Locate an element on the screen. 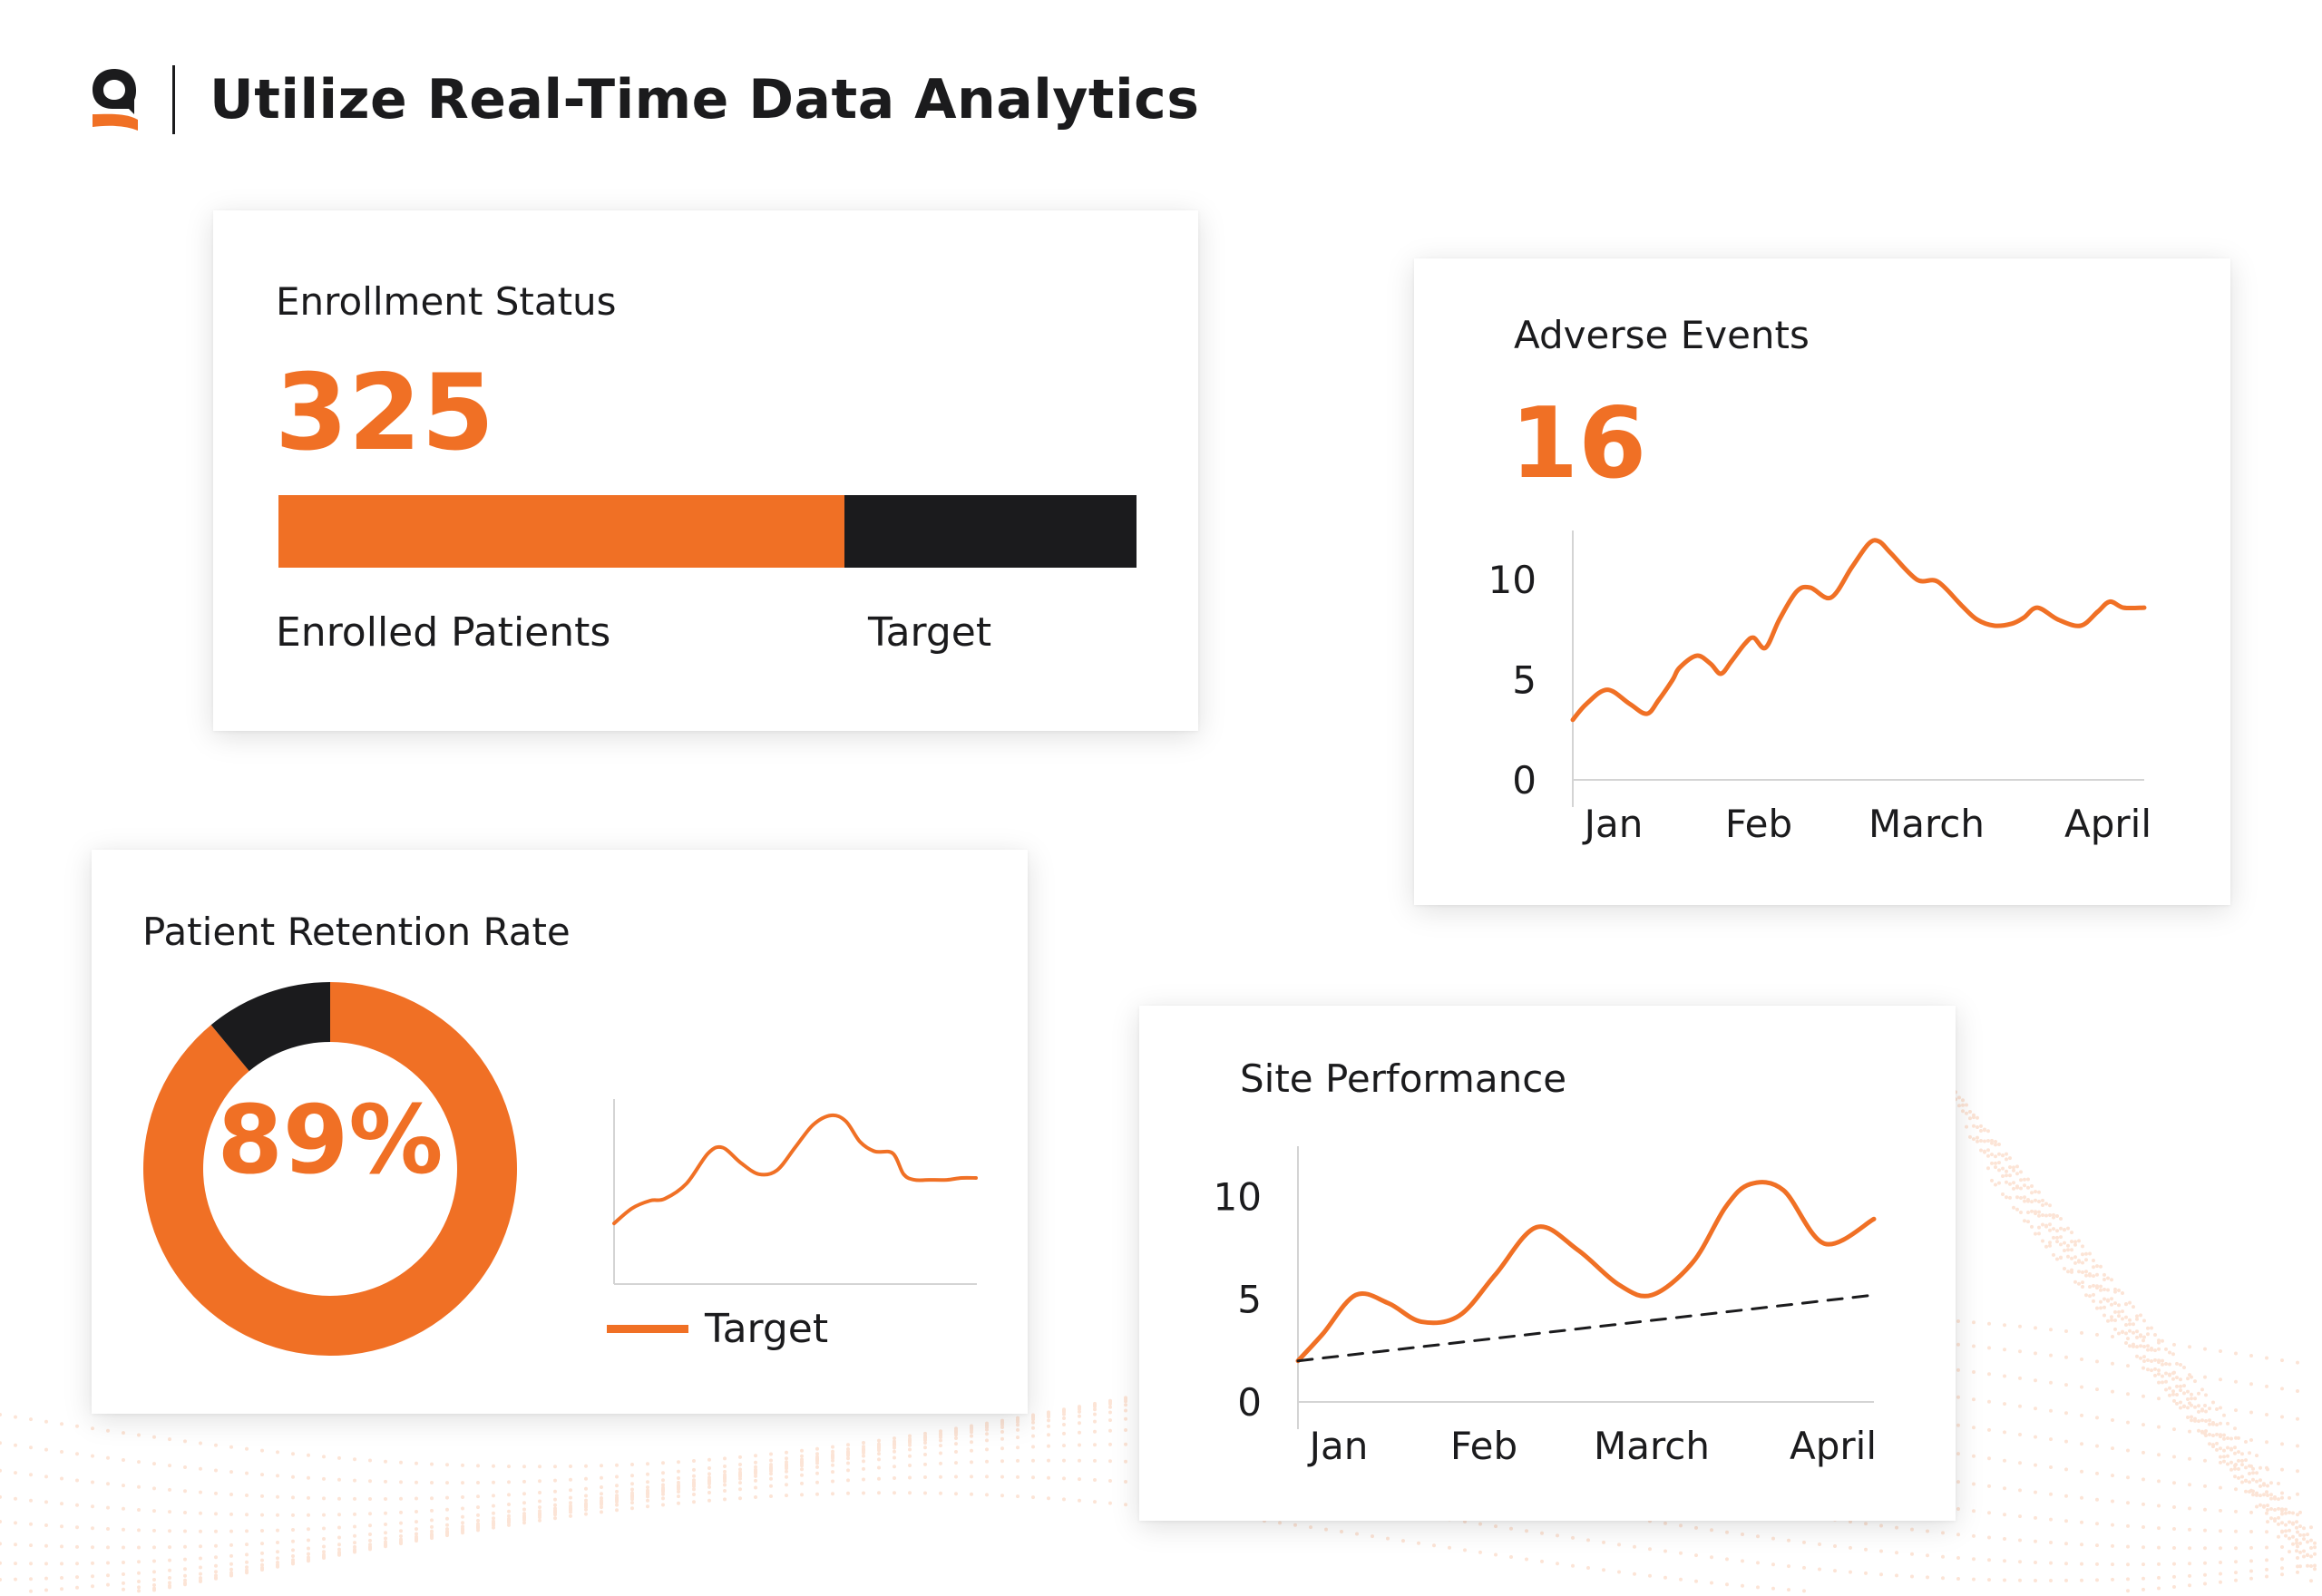  page-title: Utilize Real-Time Data Analytics is located at coordinates (705, 99).